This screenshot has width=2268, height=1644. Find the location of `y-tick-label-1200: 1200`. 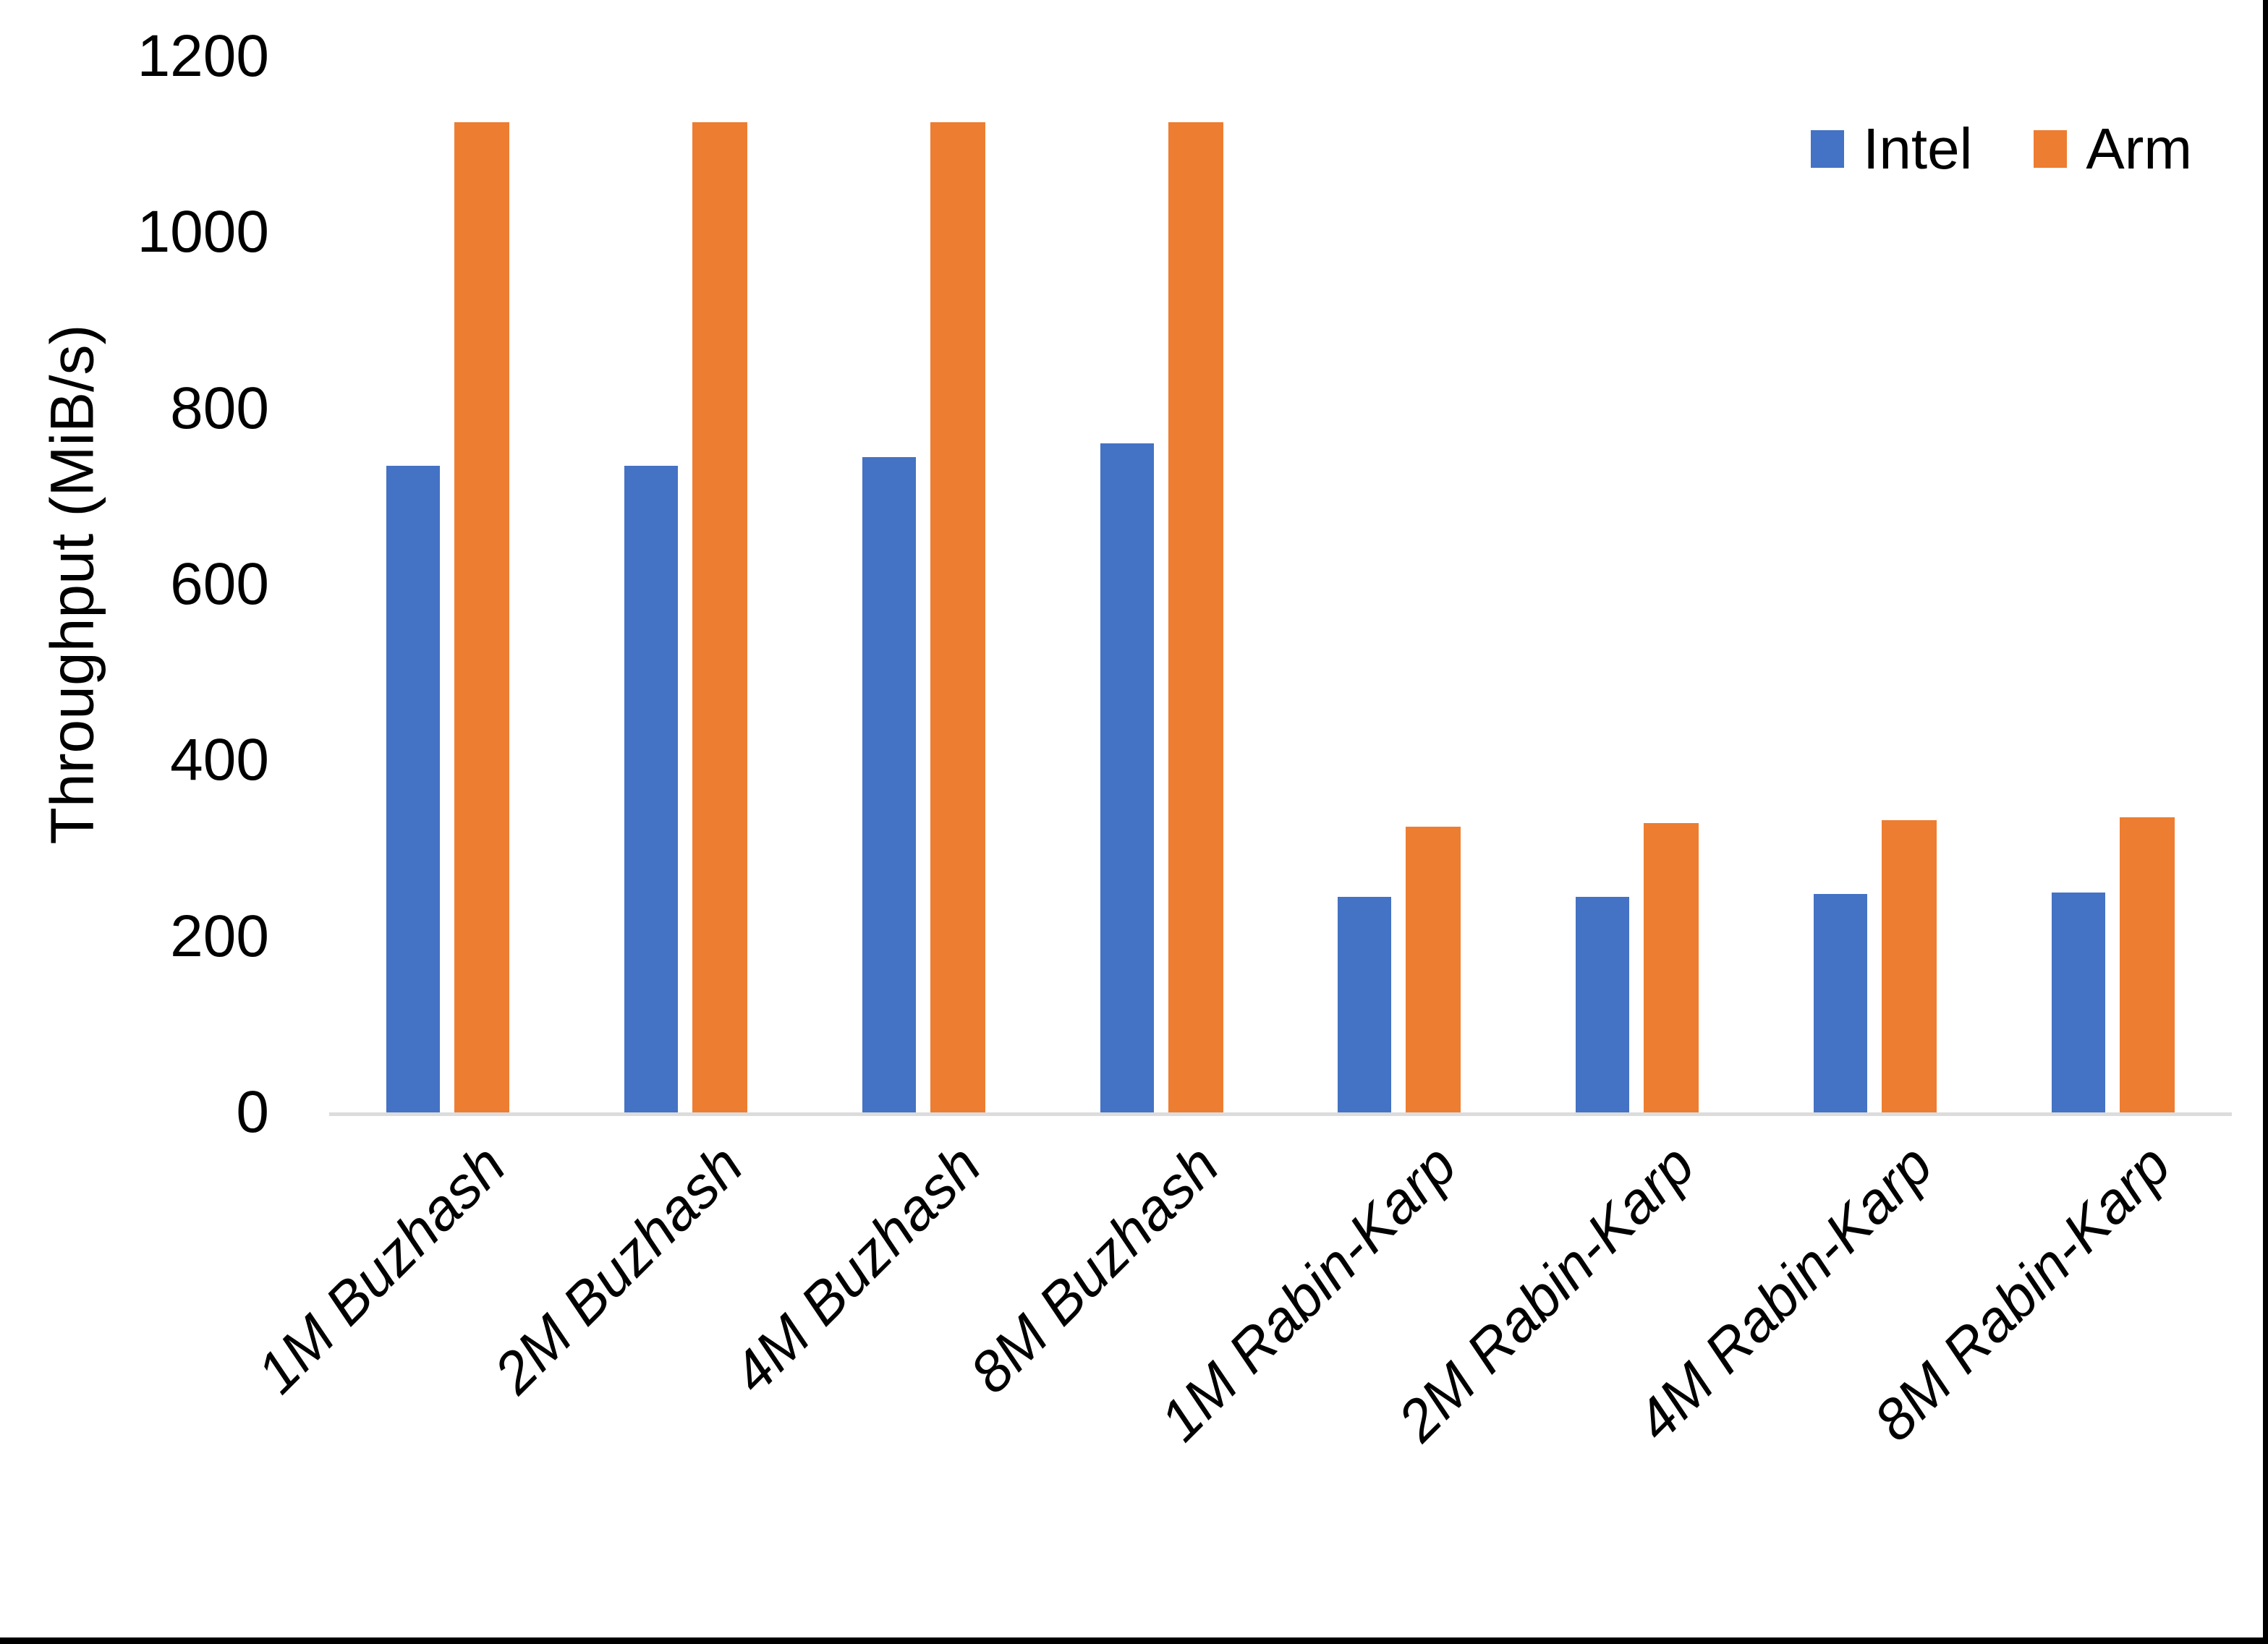

y-tick-label-1200: 1200 is located at coordinates (203, 56).